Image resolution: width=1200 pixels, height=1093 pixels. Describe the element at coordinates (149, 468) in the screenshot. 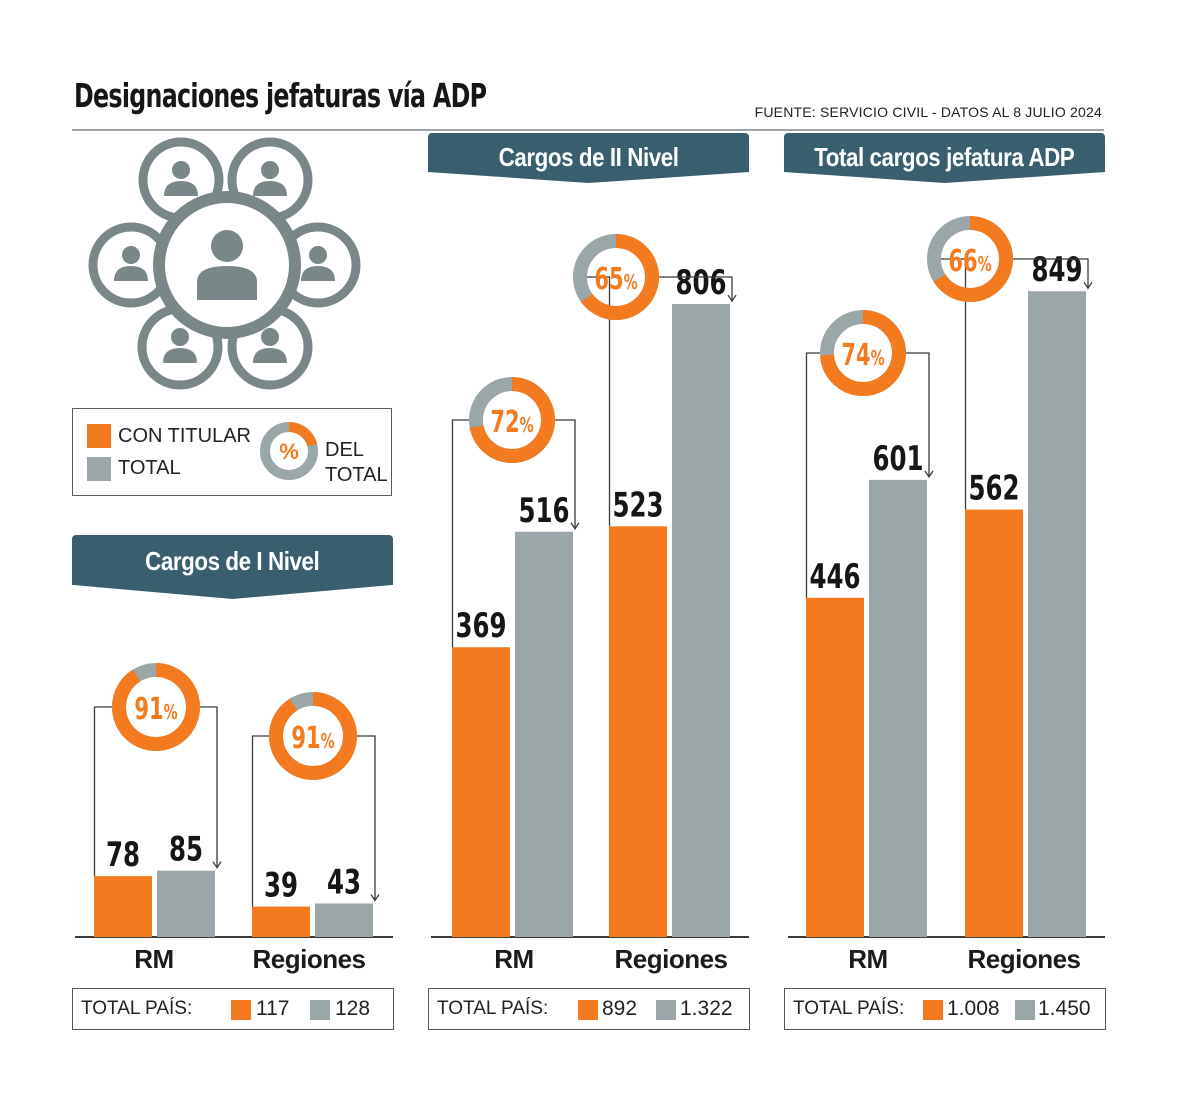

I see `legend-label-total: TOTAL` at that location.